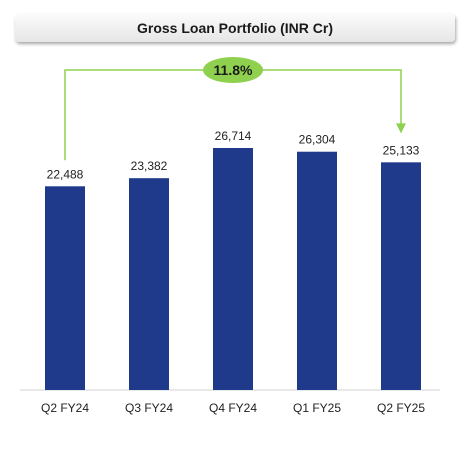 This screenshot has height=463, width=473. What do you see at coordinates (233, 136) in the screenshot?
I see `data-label: 26,714` at bounding box center [233, 136].